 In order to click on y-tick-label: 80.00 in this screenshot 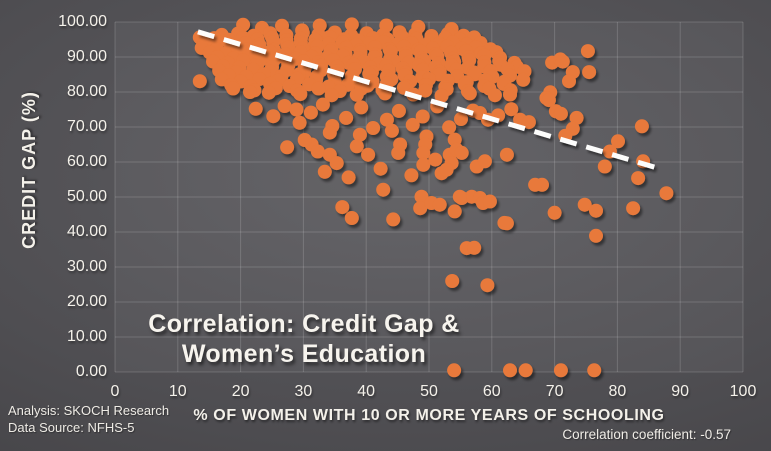, I will do `click(86, 91)`.